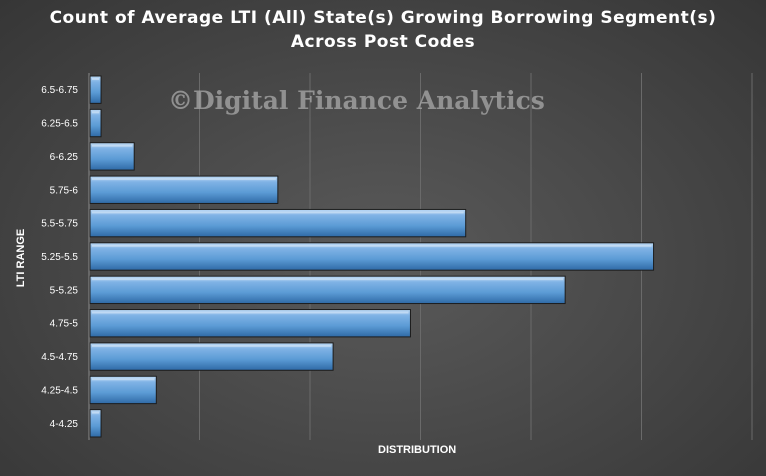 The height and width of the screenshot is (476, 766). I want to click on bar-6.25-6.5, so click(95, 123).